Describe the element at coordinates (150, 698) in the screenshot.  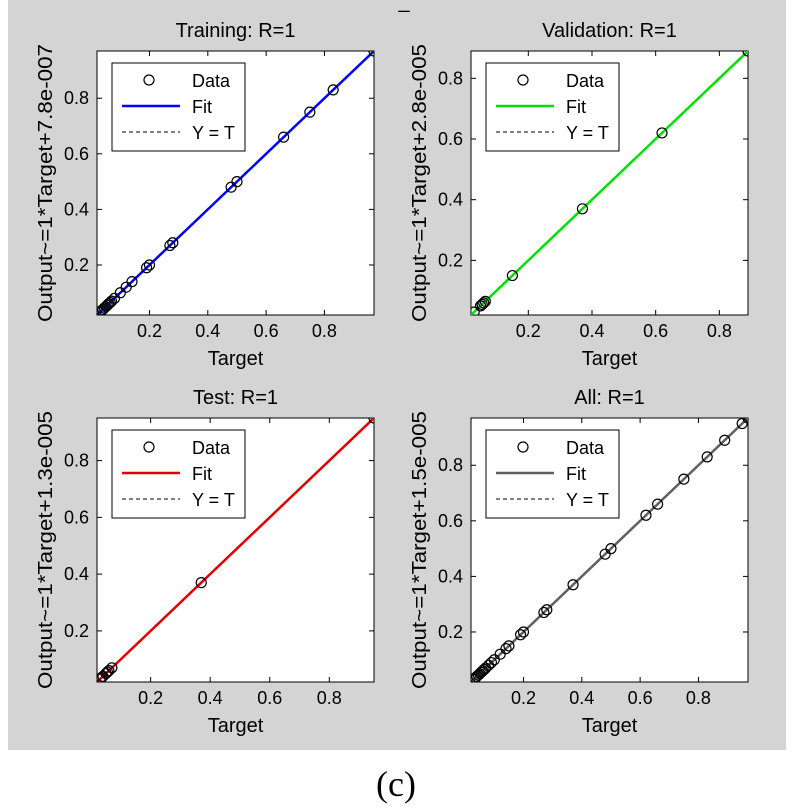
I see `x-tick-label: 0.2` at that location.